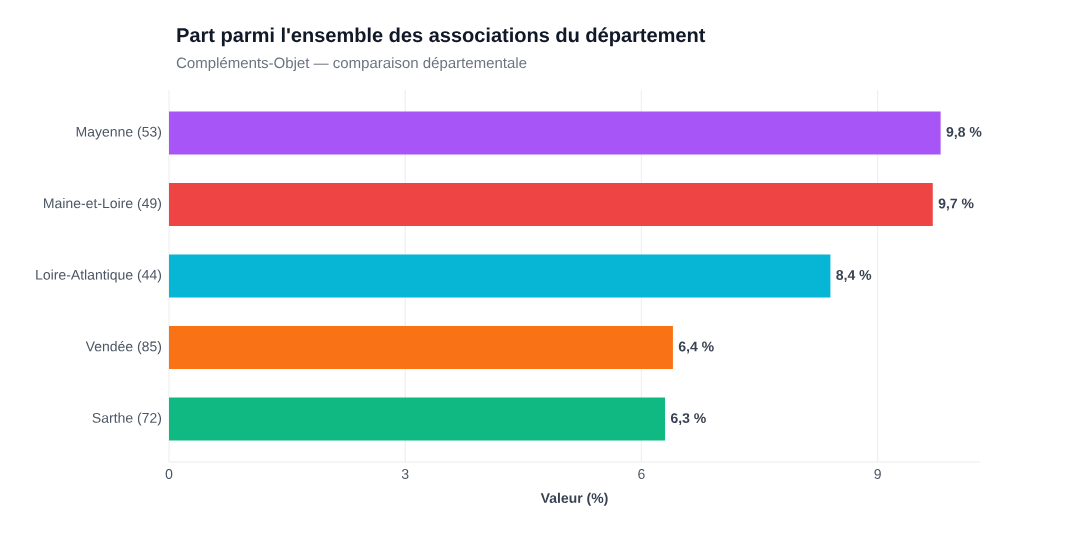 This screenshot has width=1080, height=540. Describe the element at coordinates (964, 132) in the screenshot. I see `data-label: 9,8 %` at that location.